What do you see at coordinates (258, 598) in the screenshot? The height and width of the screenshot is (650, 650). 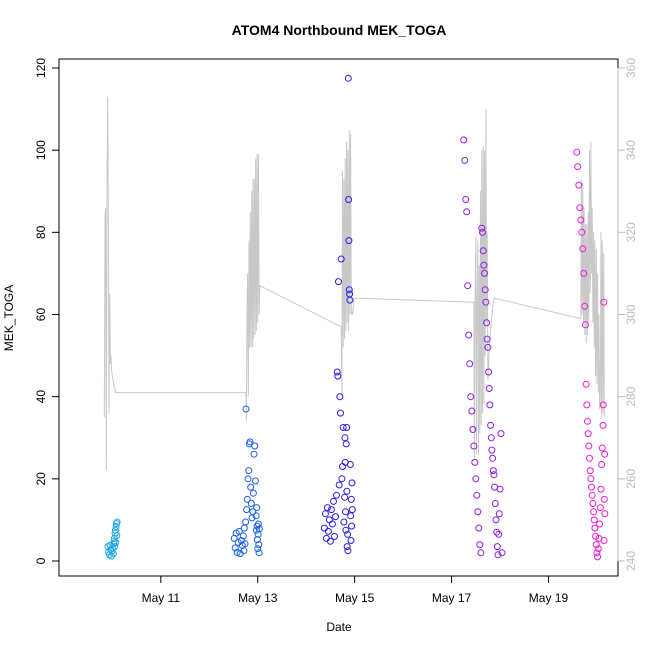 I see `x-tick-label: May 13` at bounding box center [258, 598].